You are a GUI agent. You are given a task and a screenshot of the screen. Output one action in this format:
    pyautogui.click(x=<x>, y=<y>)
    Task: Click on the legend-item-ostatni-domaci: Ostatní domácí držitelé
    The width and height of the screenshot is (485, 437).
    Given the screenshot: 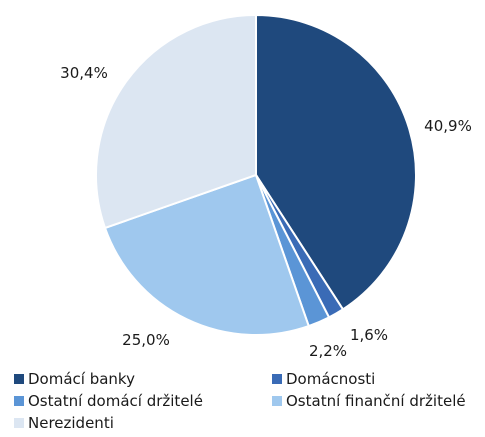 What is the action you would take?
    pyautogui.click(x=108, y=401)
    